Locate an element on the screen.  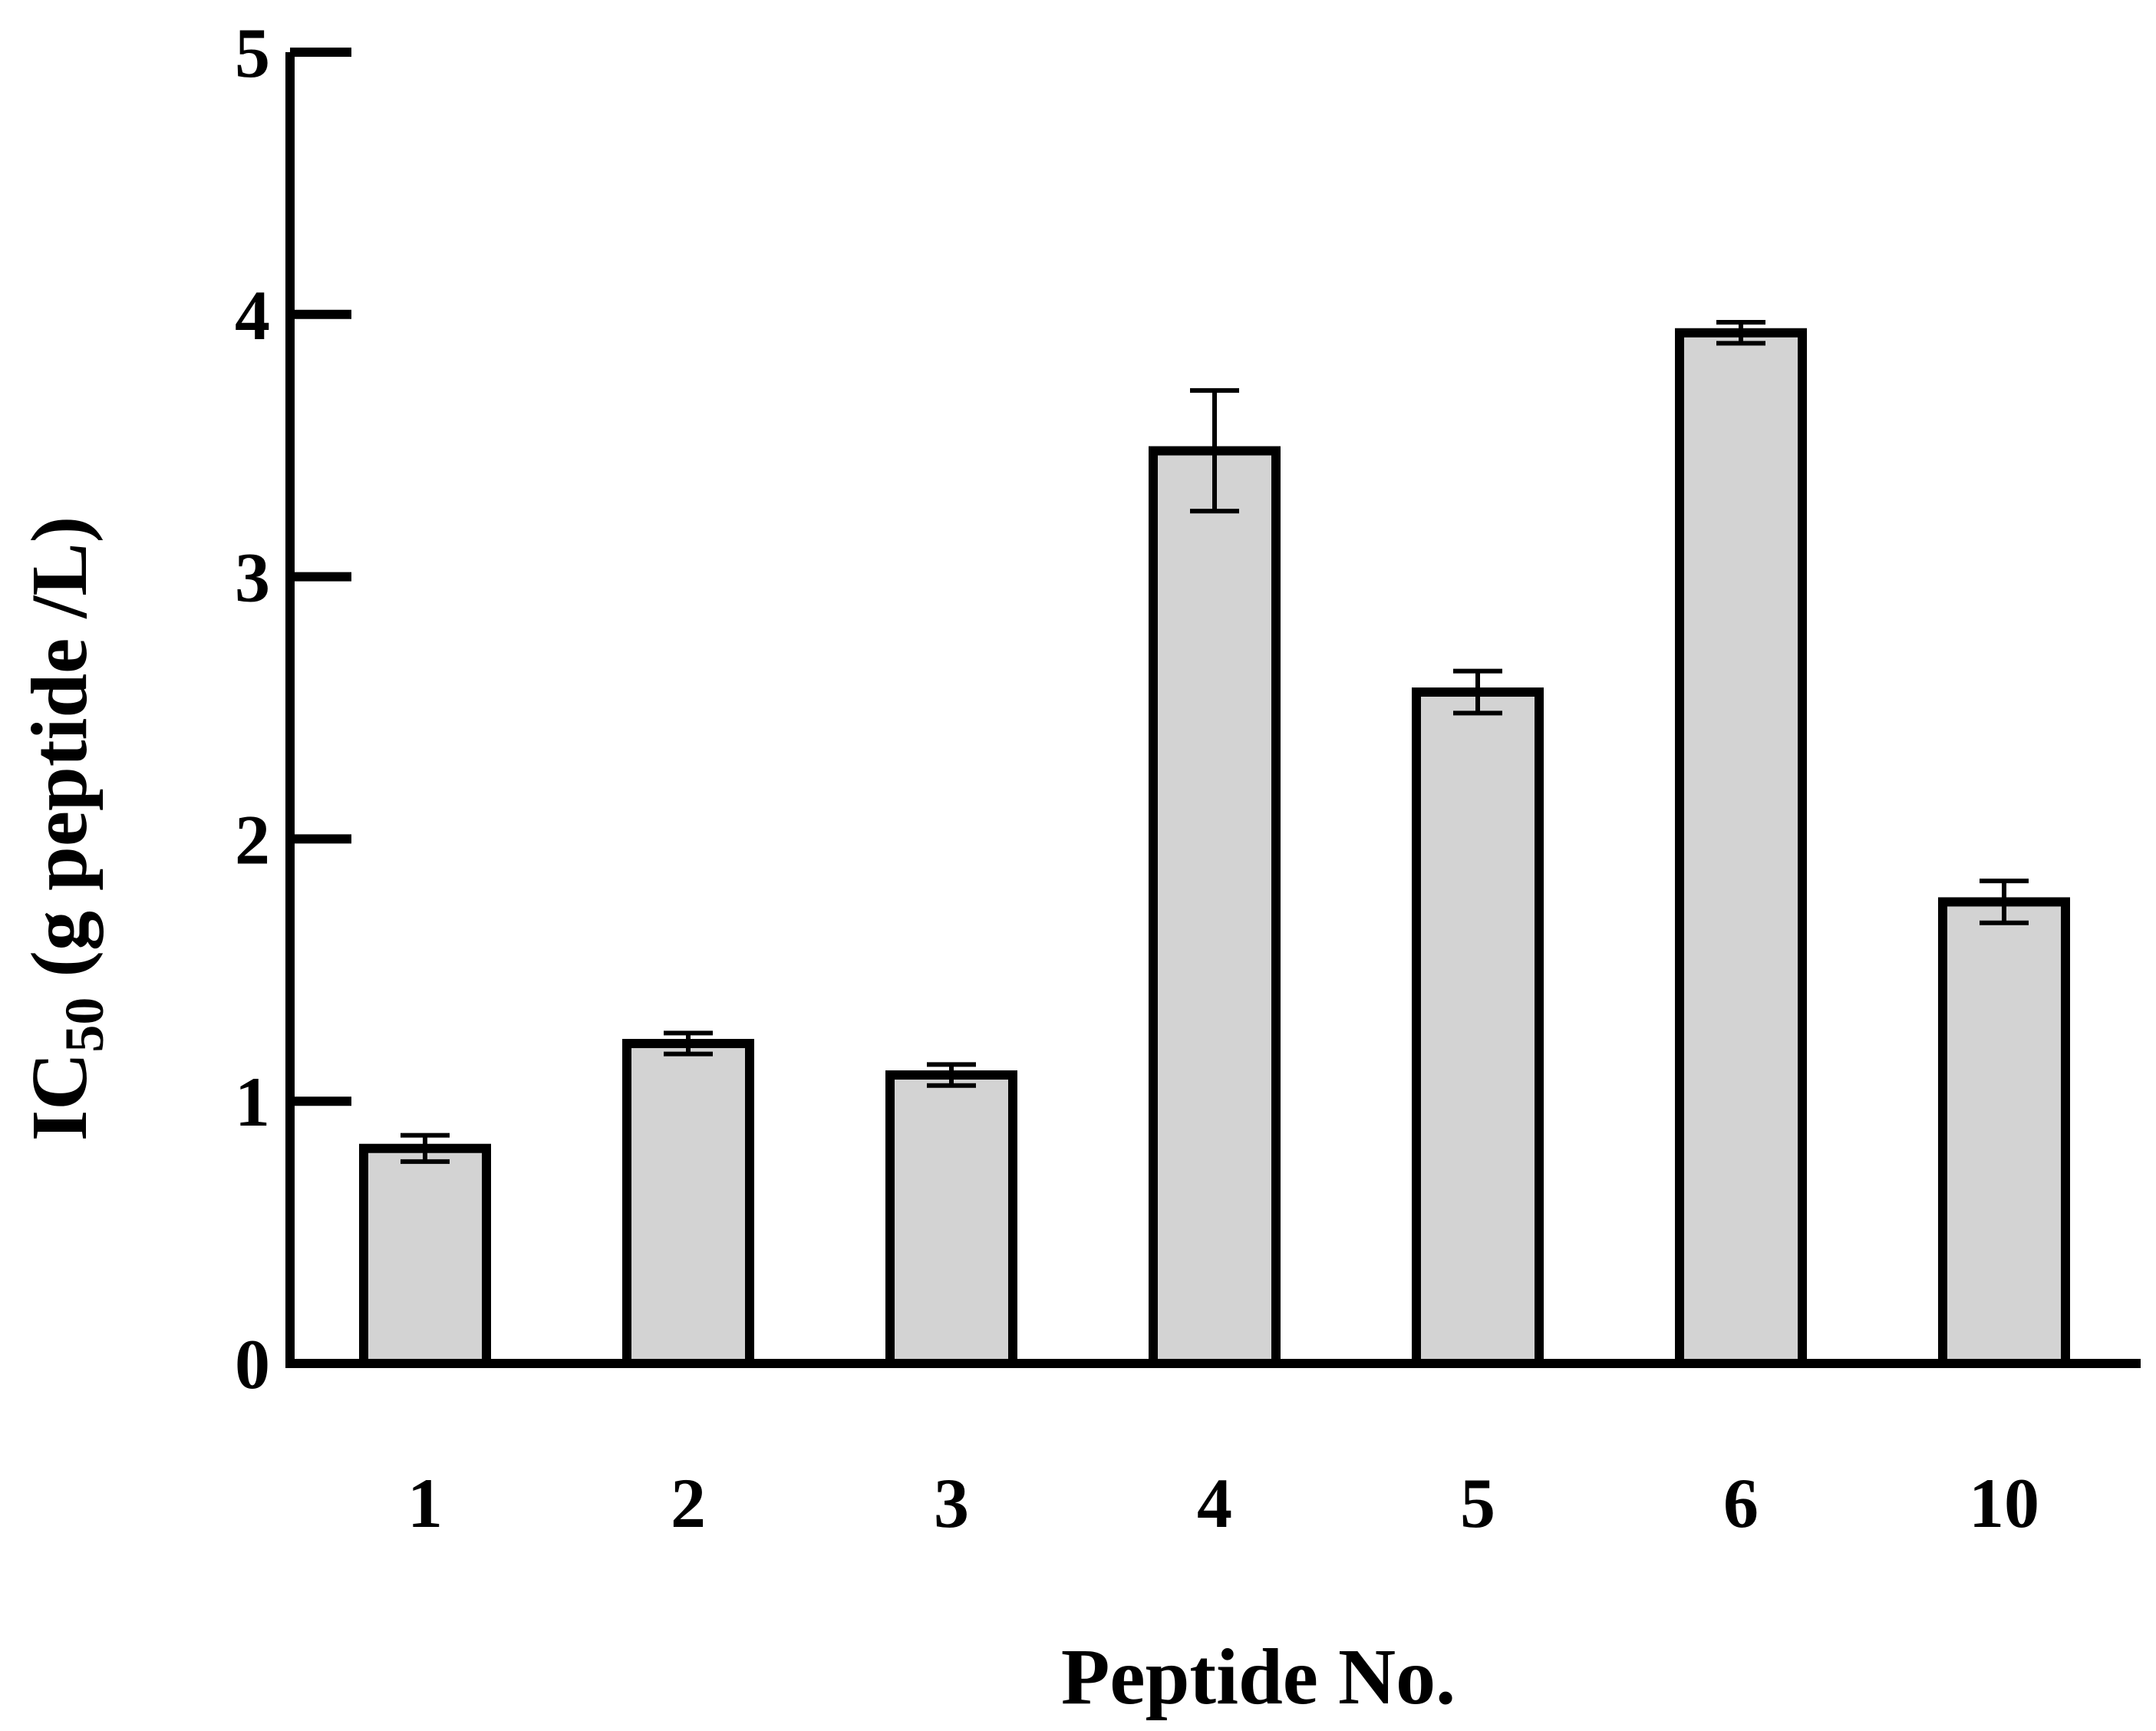
y-axis-title-rest: (g peptide /L) is located at coordinates (59, 757).